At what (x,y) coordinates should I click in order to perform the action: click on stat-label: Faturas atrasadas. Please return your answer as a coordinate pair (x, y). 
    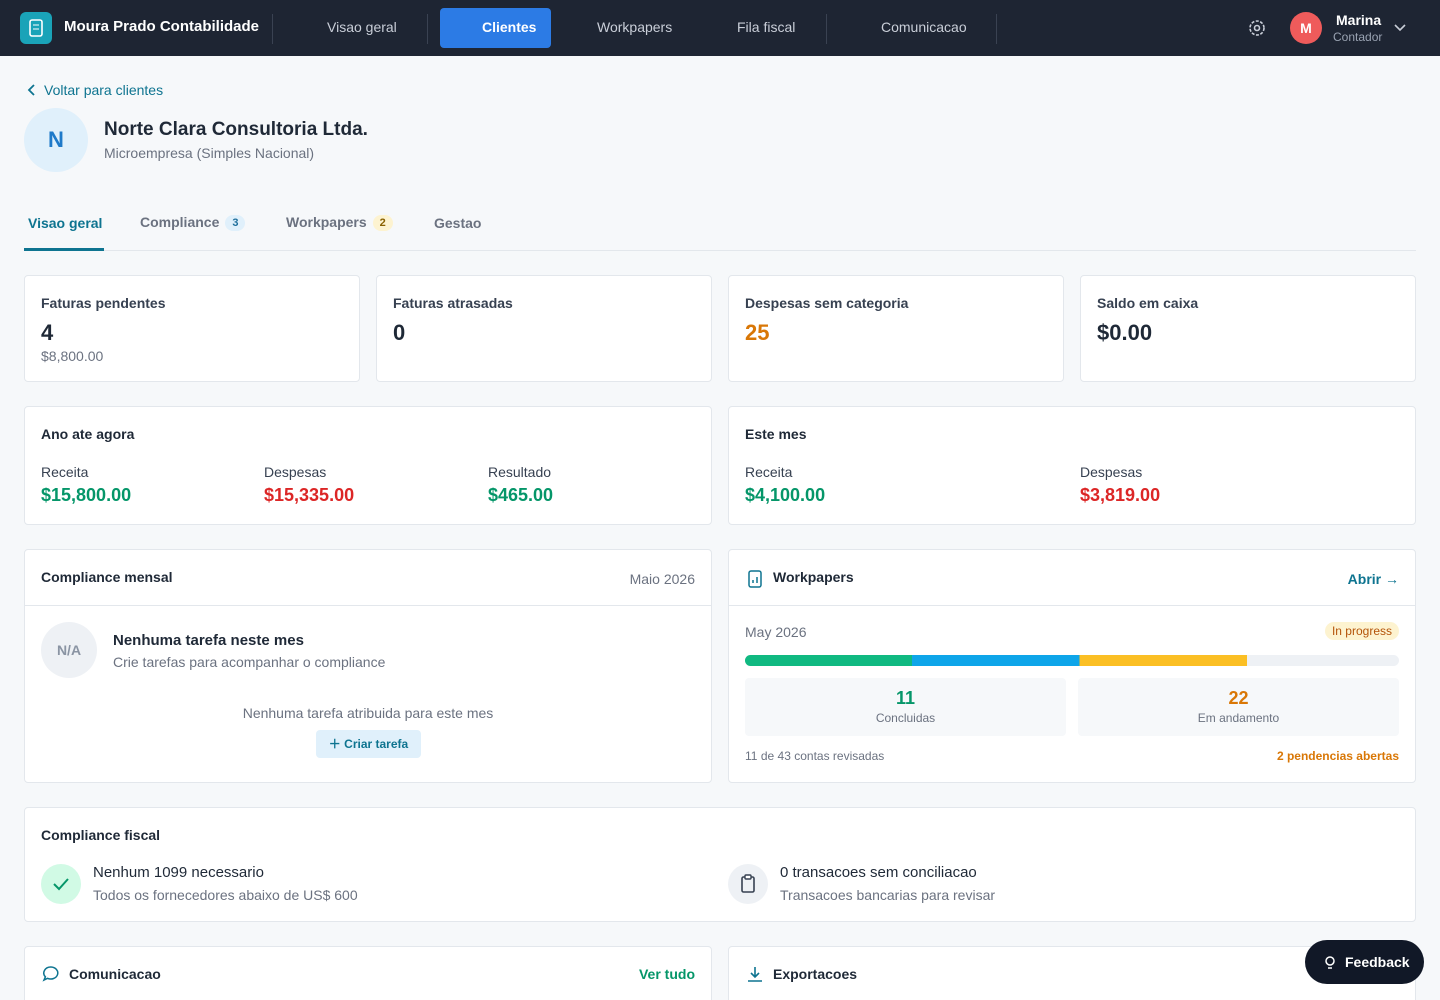
    Looking at the image, I should click on (453, 303).